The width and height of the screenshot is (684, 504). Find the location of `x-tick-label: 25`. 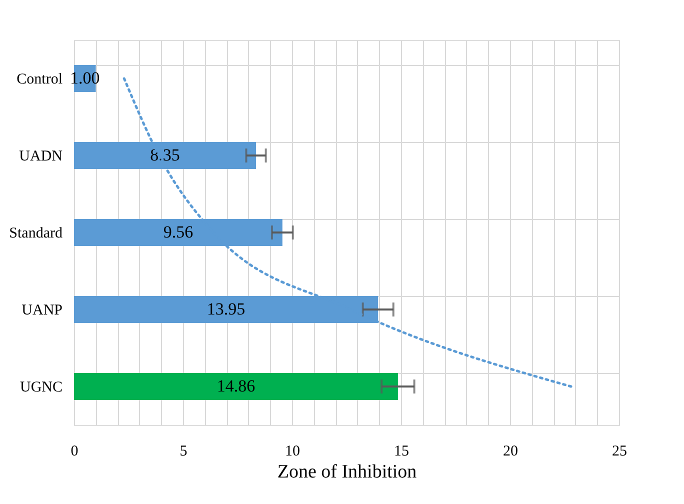

x-tick-label: 25 is located at coordinates (619, 452).